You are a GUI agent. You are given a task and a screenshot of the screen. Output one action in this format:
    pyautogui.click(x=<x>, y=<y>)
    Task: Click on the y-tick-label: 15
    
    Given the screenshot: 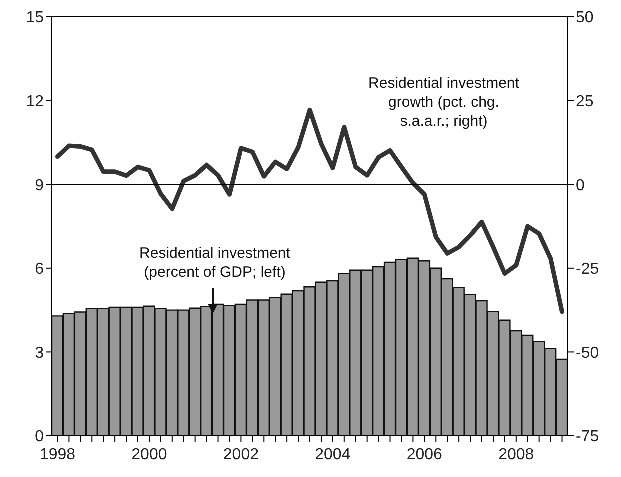 What is the action you would take?
    pyautogui.click(x=35, y=18)
    